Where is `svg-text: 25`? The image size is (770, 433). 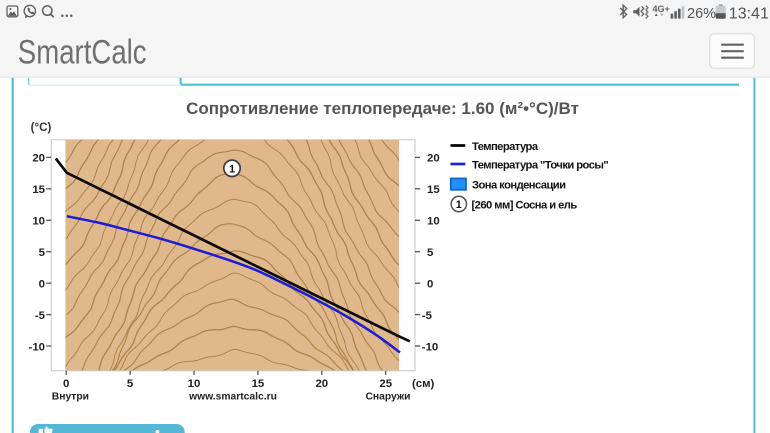
svg-text: 25 is located at coordinates (385, 384).